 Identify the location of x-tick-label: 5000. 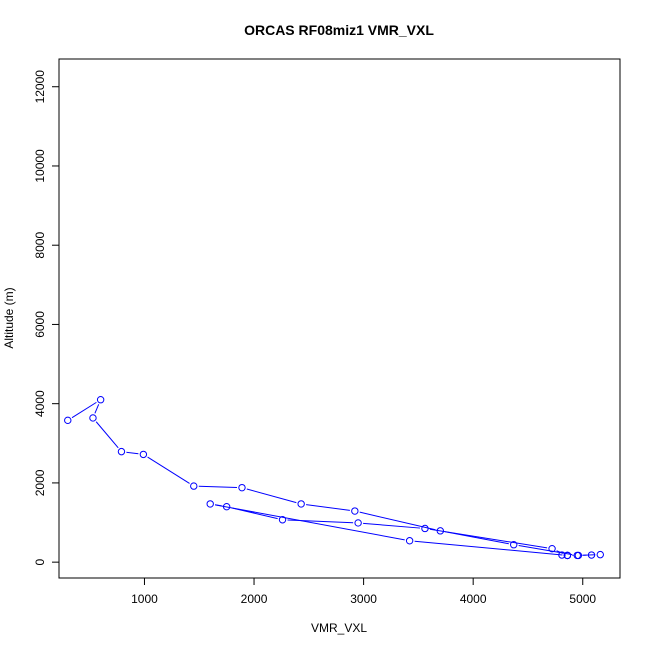
(582, 599).